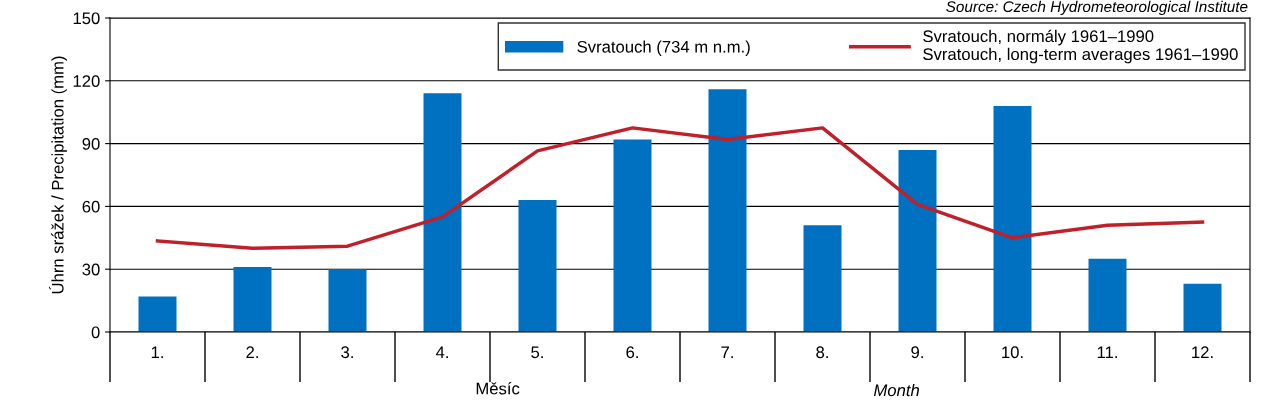  Describe the element at coordinates (822, 352) in the screenshot. I see `x-tick-label: 8.` at that location.